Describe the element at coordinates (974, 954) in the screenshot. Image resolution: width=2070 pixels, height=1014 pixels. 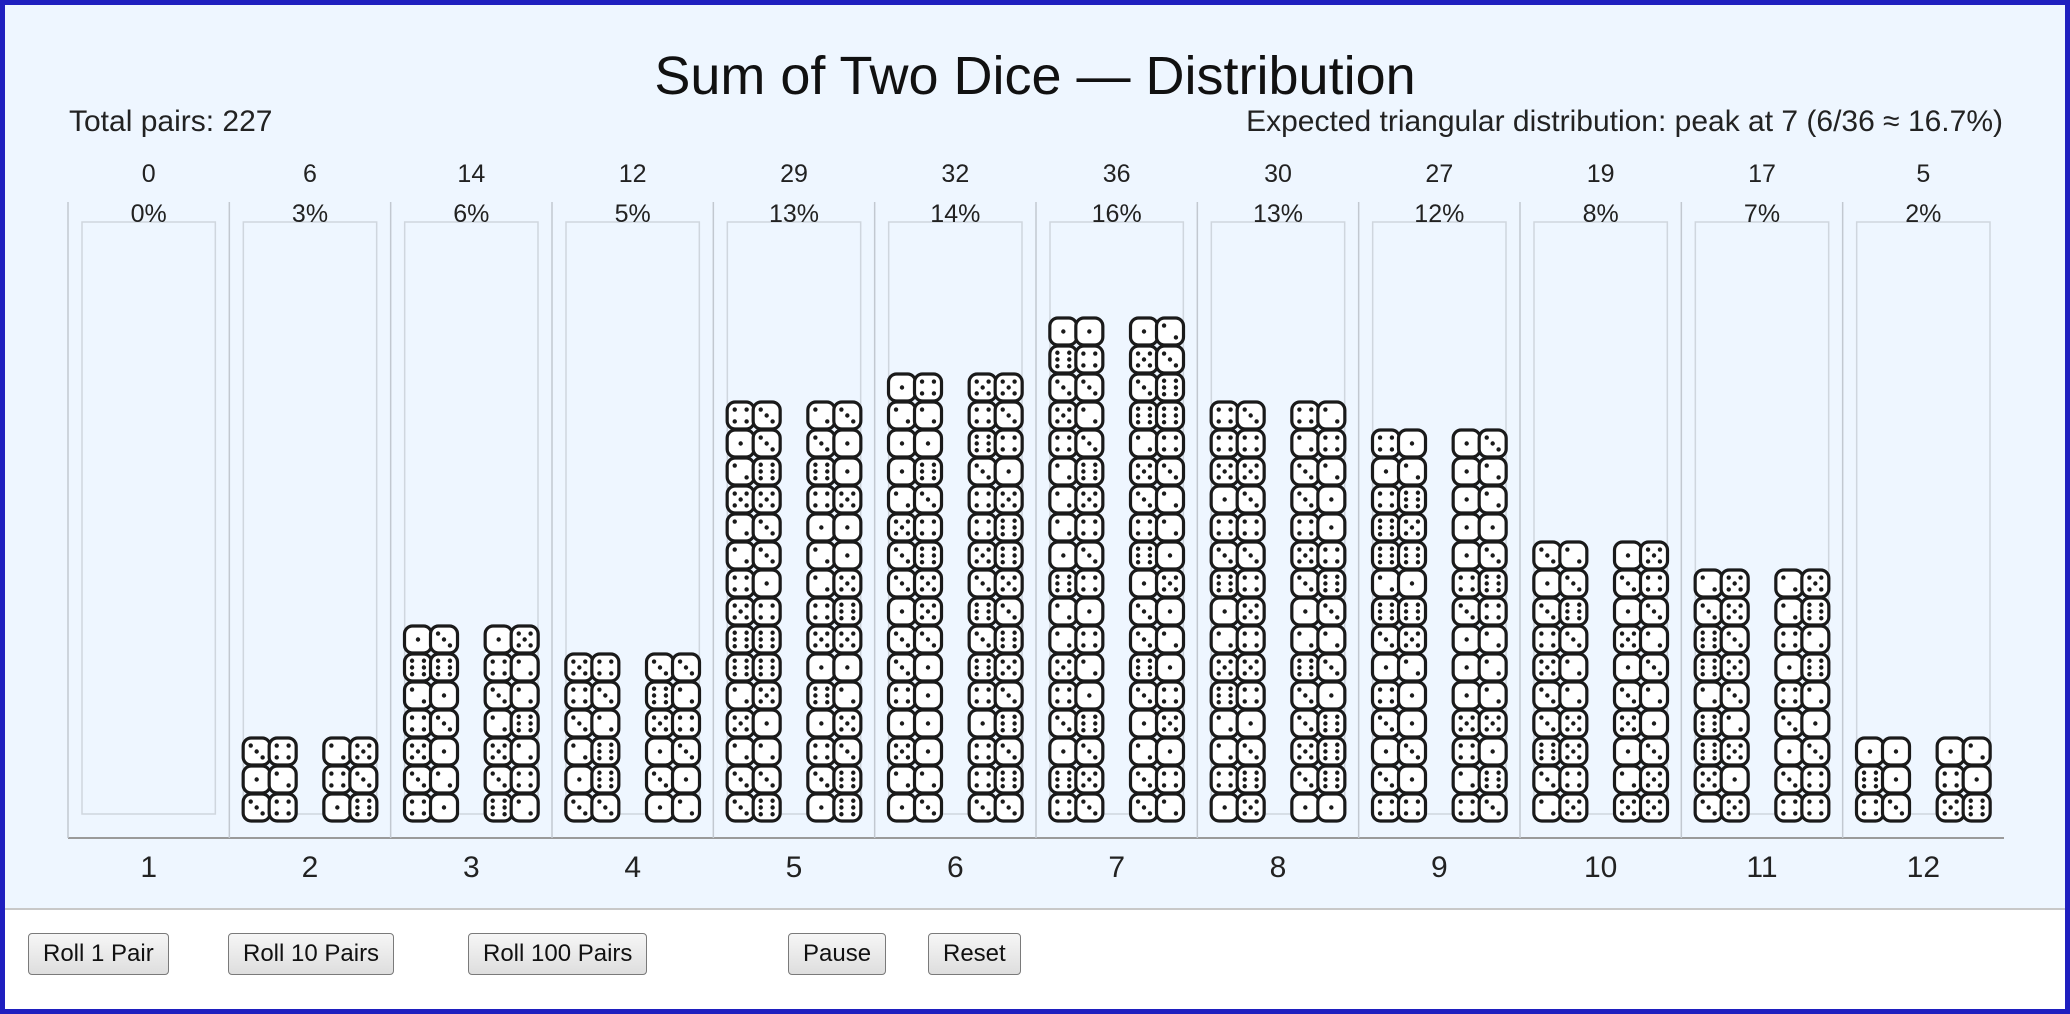
I see `reset-button: Reset` at that location.